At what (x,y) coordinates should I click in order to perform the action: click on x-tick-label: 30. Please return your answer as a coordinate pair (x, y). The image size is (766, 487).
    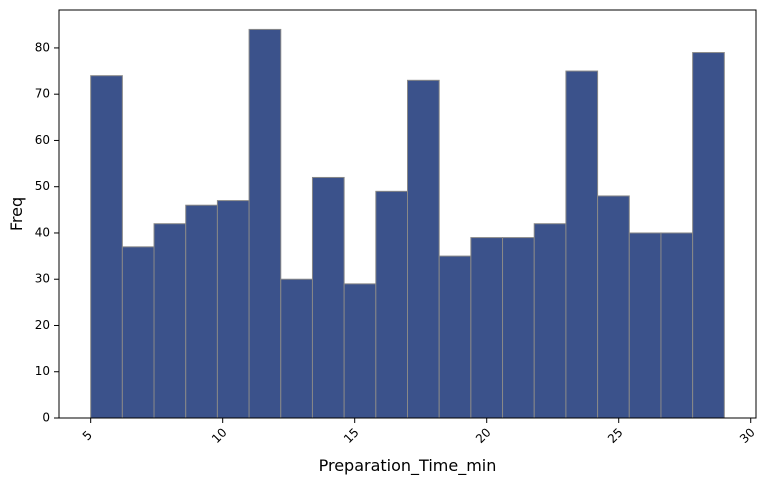
    Looking at the image, I should click on (747, 435).